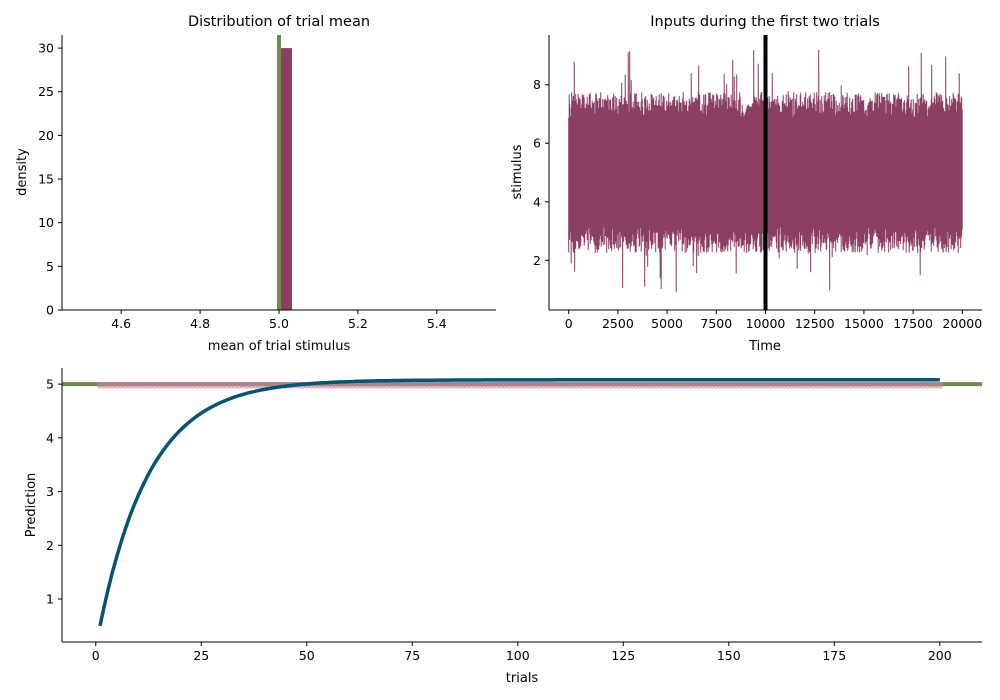  I want to click on x-tick-label: 50, so click(307, 655).